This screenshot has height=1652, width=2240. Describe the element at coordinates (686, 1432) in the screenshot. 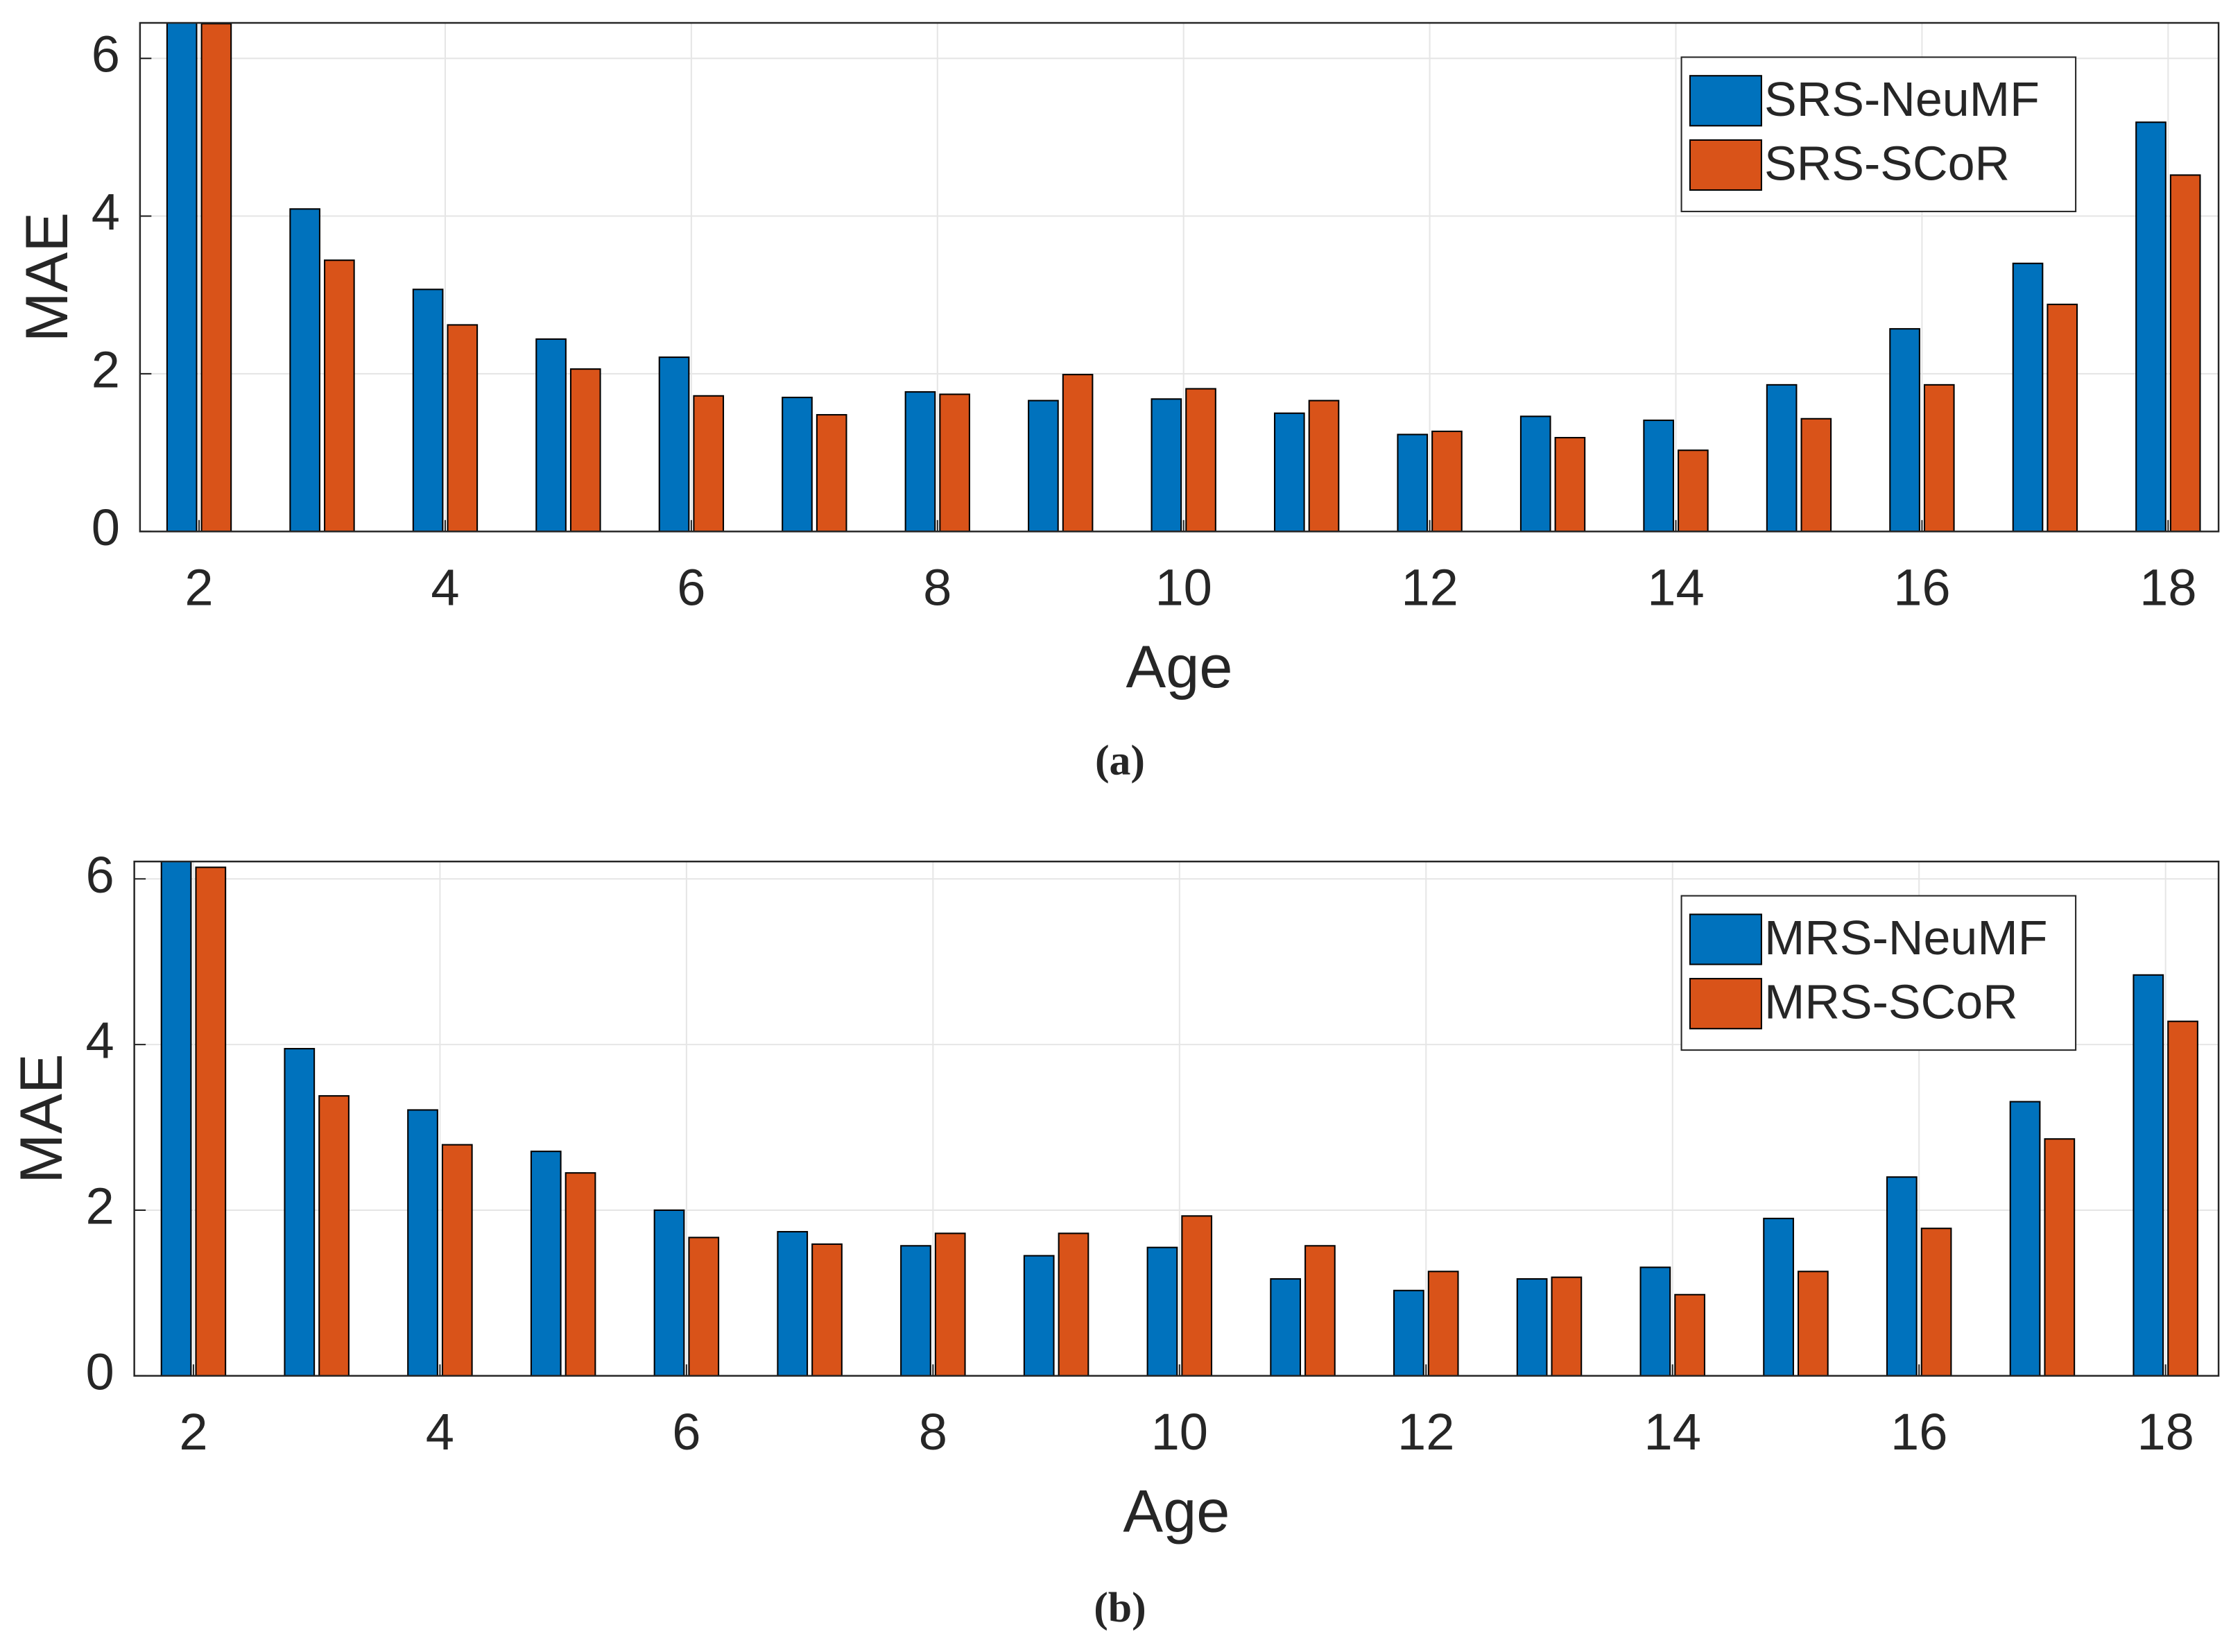

I see `x-tick-label: 6` at that location.